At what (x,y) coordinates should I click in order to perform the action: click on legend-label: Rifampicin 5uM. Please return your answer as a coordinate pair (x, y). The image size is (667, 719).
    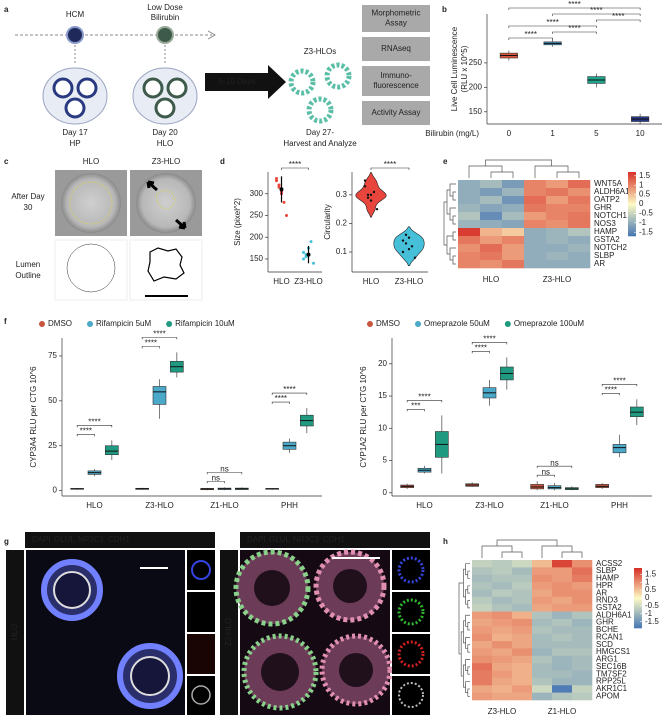
    Looking at the image, I should click on (123, 323).